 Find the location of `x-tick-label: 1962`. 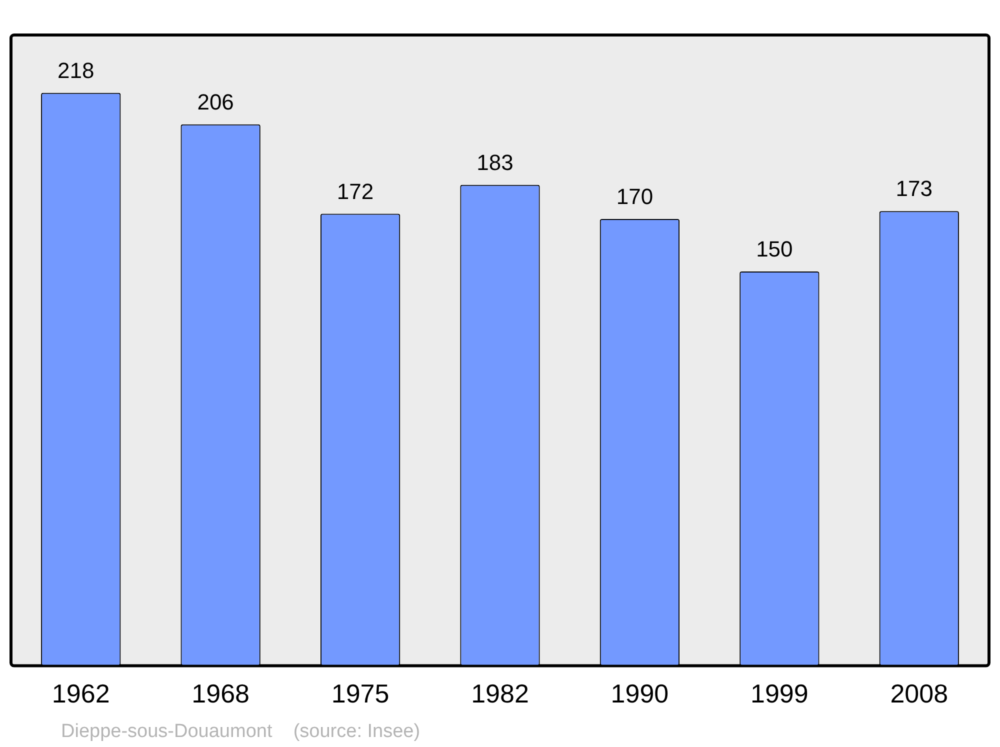

x-tick-label: 1962 is located at coordinates (81, 693).